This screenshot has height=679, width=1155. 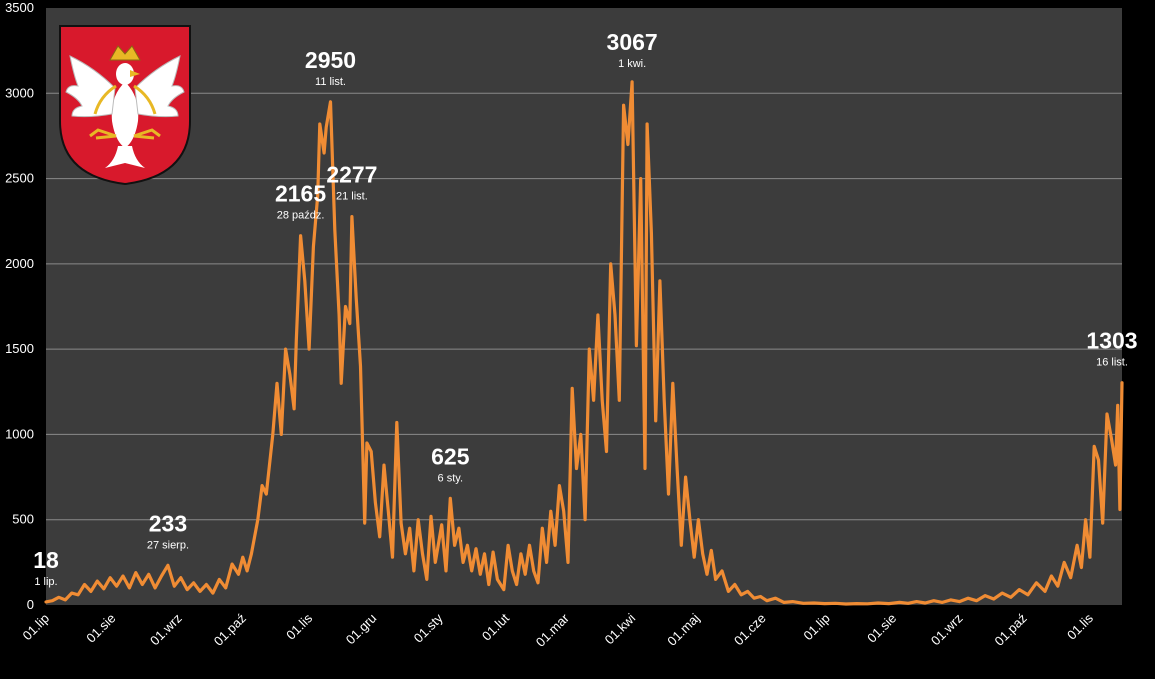 I want to click on y-axis-ticks: 0 500 1000 1500 2000 2500 3000 3500, so click(x=19, y=306).